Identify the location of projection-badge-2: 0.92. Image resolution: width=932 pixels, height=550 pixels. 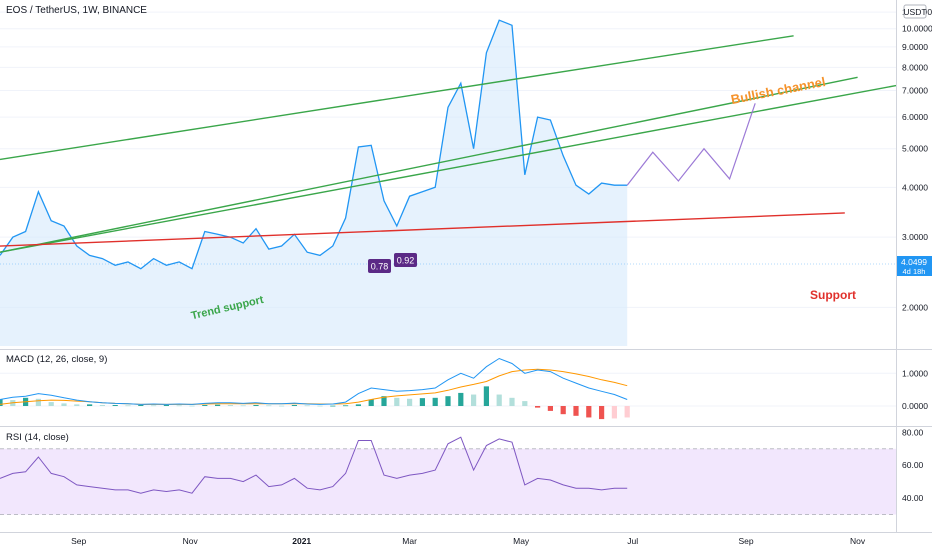
(405, 260).